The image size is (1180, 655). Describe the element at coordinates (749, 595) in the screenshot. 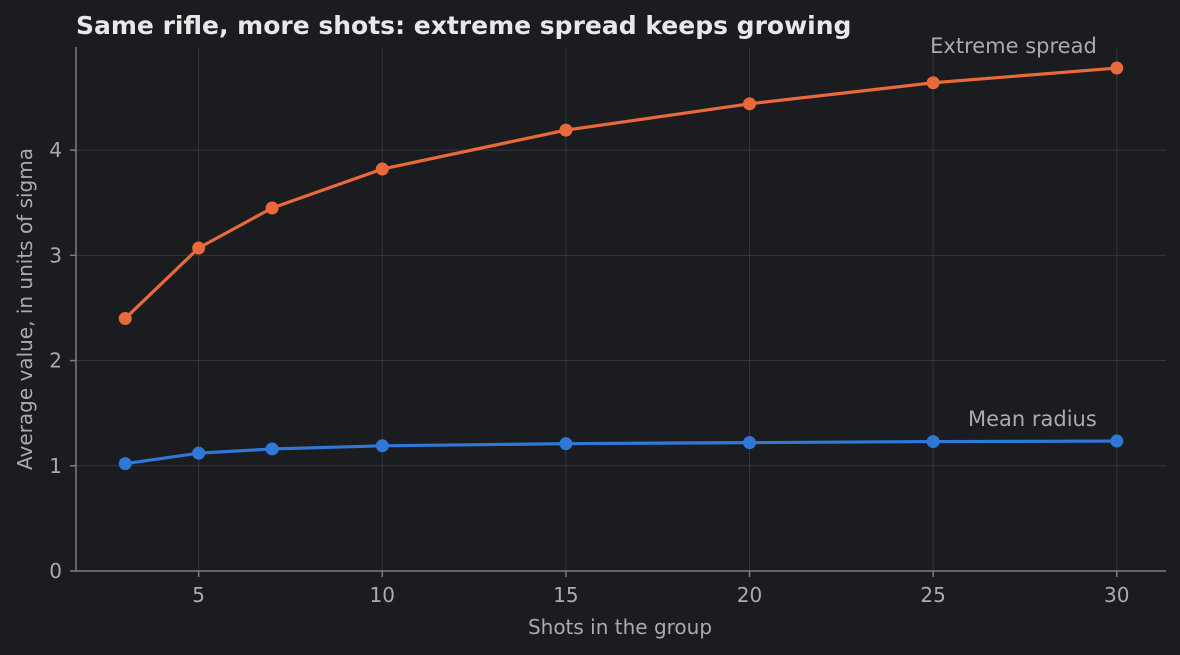

I see `x-tick-label: 20` at that location.